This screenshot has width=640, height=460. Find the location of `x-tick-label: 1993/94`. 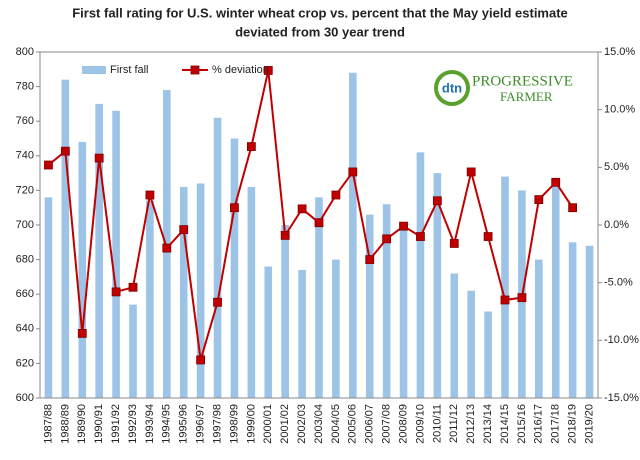

x-tick-label: 1993/94 is located at coordinates (150, 424).